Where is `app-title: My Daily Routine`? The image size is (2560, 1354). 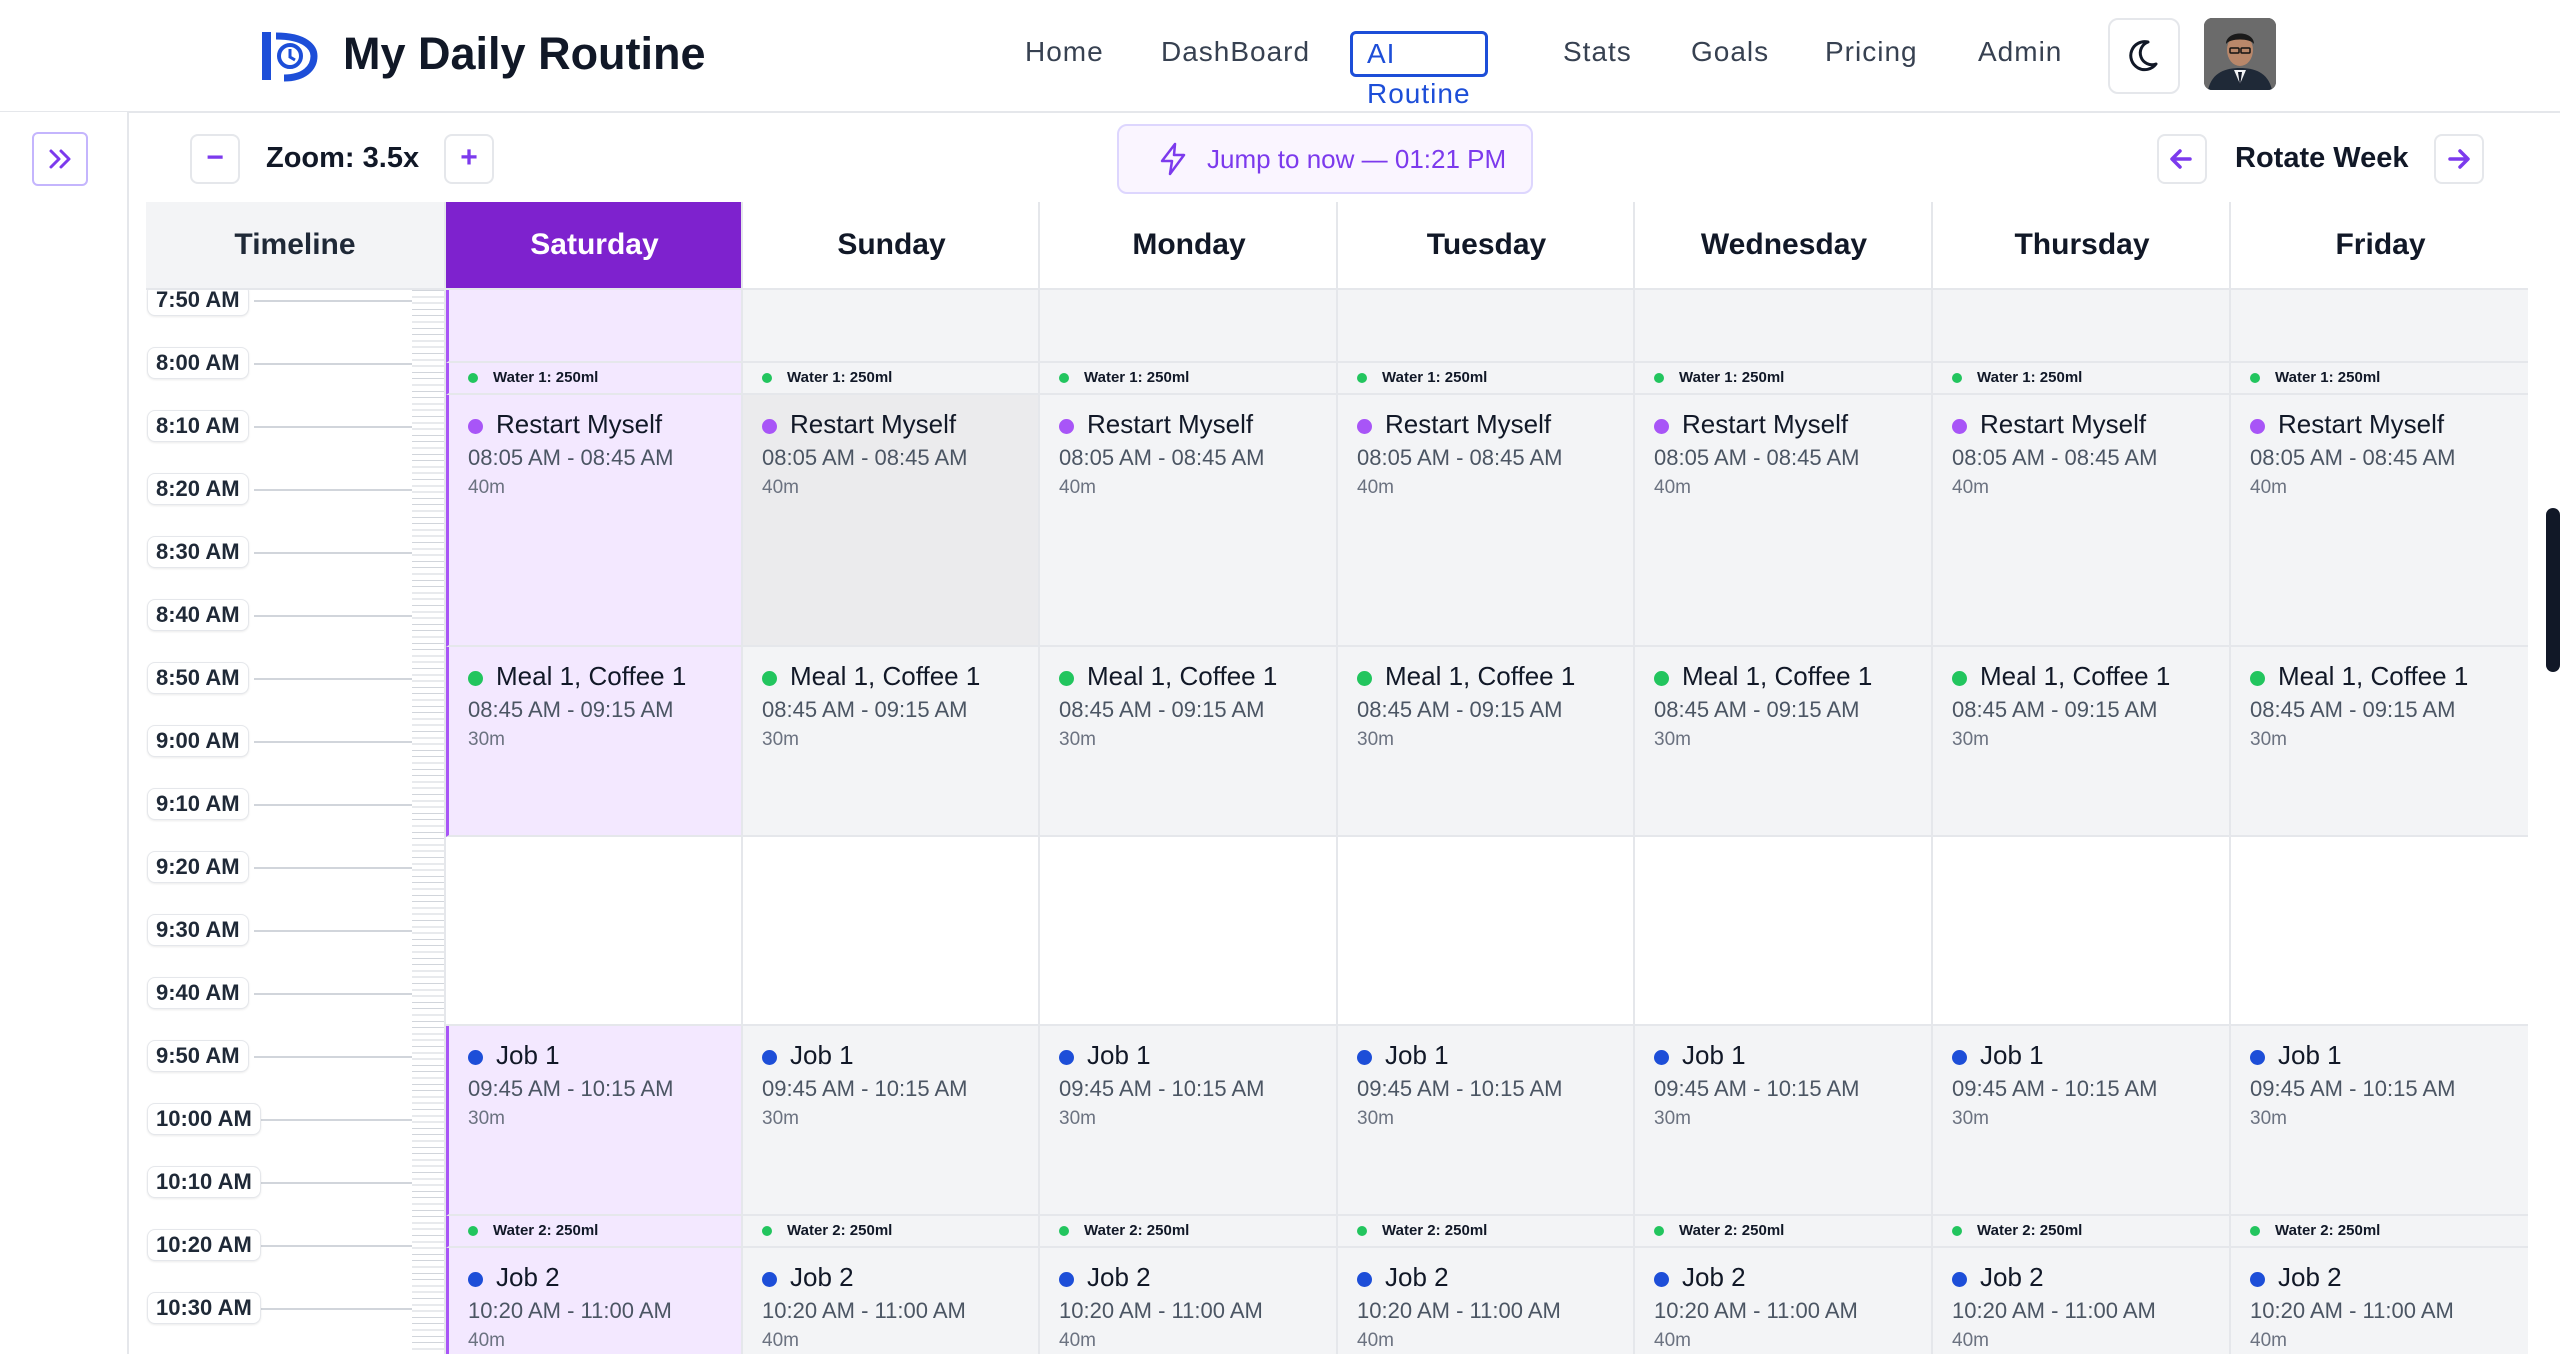 app-title: My Daily Routine is located at coordinates (524, 53).